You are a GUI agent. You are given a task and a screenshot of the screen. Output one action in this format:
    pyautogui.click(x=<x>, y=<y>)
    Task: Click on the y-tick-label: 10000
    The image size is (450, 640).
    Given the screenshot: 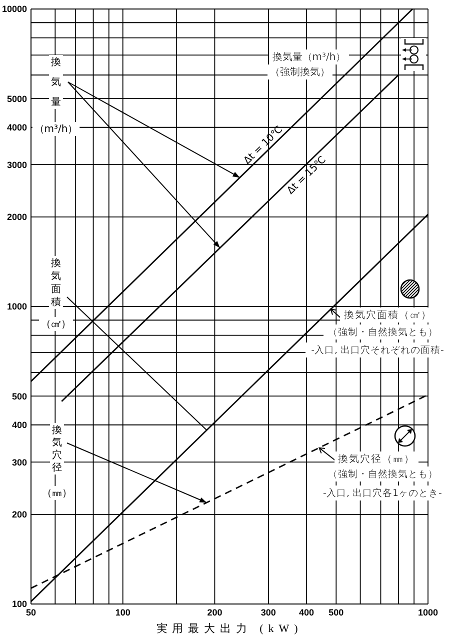 What is the action you would take?
    pyautogui.click(x=14, y=9)
    